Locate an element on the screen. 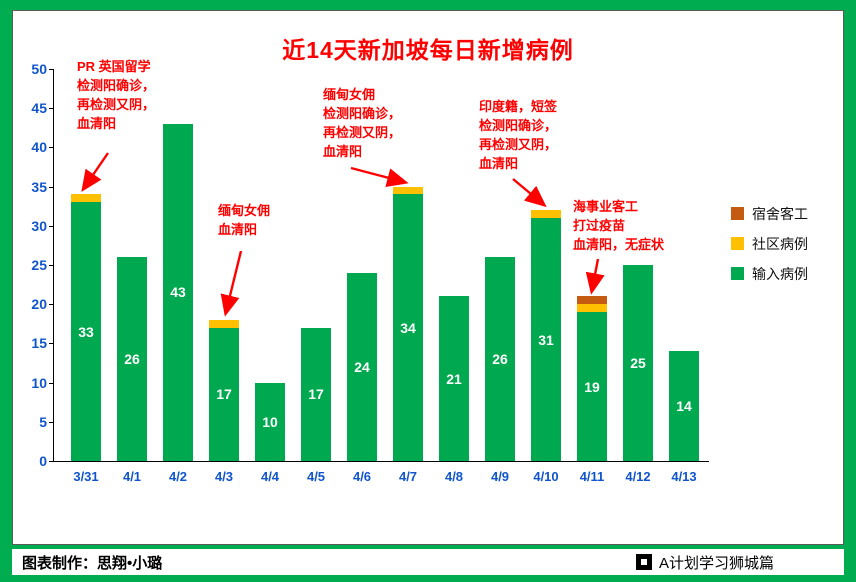 This screenshot has width=856, height=582. y-axis-label: 15 is located at coordinates (39, 343).